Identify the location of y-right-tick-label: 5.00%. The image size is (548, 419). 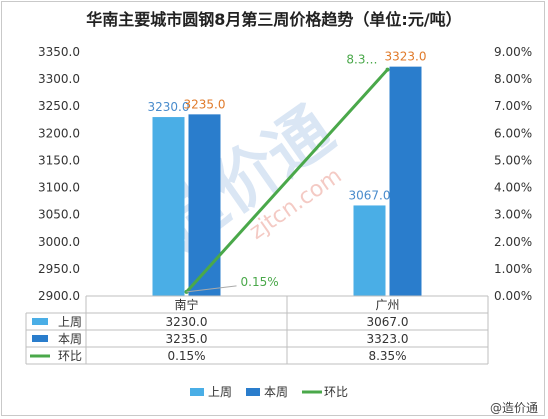
(513, 160).